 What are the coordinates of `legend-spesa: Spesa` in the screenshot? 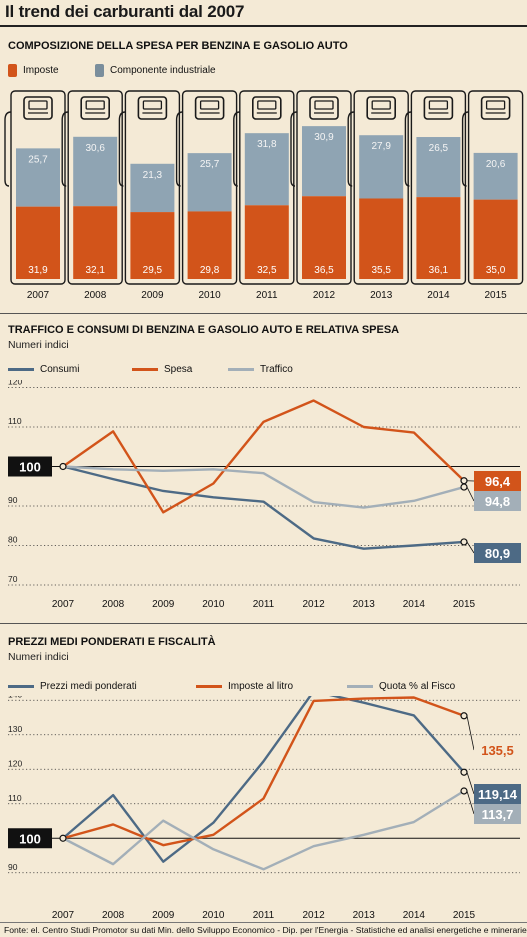 It's located at (162, 369).